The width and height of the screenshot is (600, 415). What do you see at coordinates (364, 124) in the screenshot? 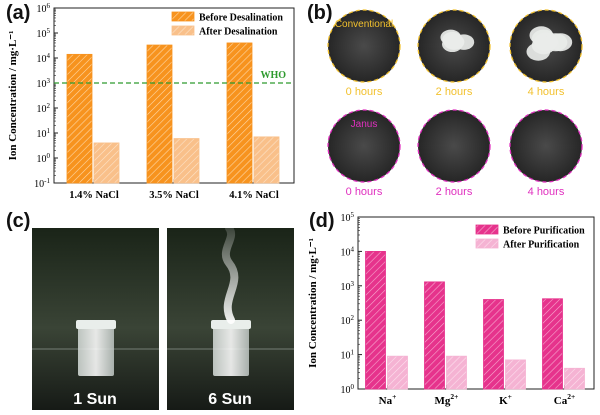
I see `sample-type-label: Janus` at bounding box center [364, 124].